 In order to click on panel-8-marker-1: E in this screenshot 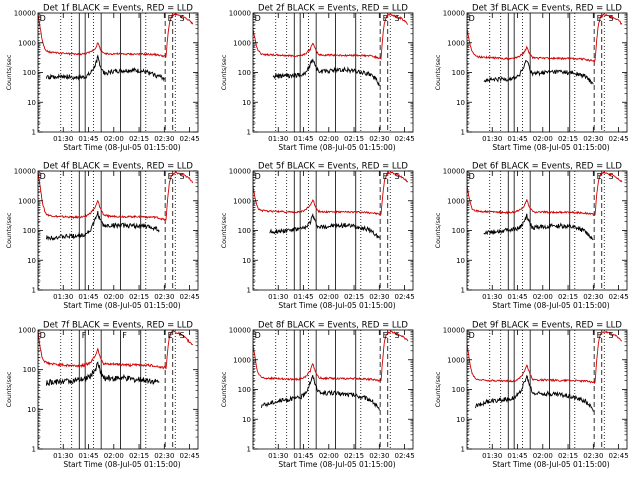, I will do `click(385, 335)`.